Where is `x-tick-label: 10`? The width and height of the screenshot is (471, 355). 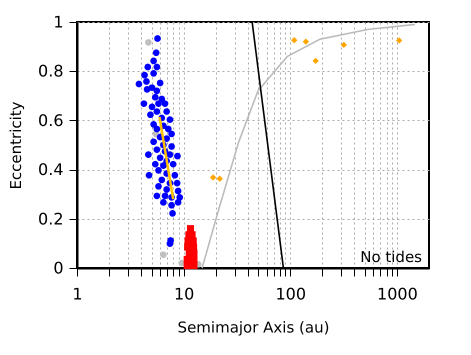
x-tick-label: 10 is located at coordinates (184, 294).